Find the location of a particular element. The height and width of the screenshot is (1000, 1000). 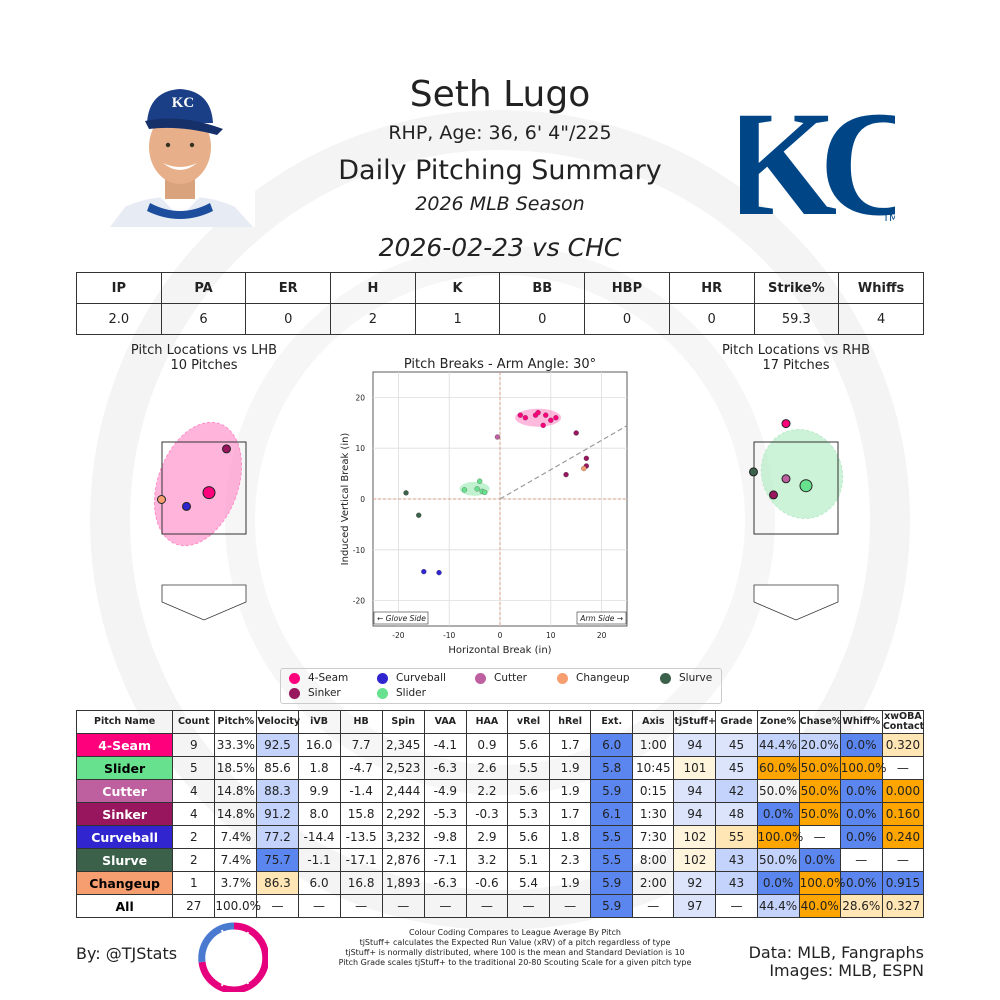

pitch-metric-cell: 55 is located at coordinates (736, 837).